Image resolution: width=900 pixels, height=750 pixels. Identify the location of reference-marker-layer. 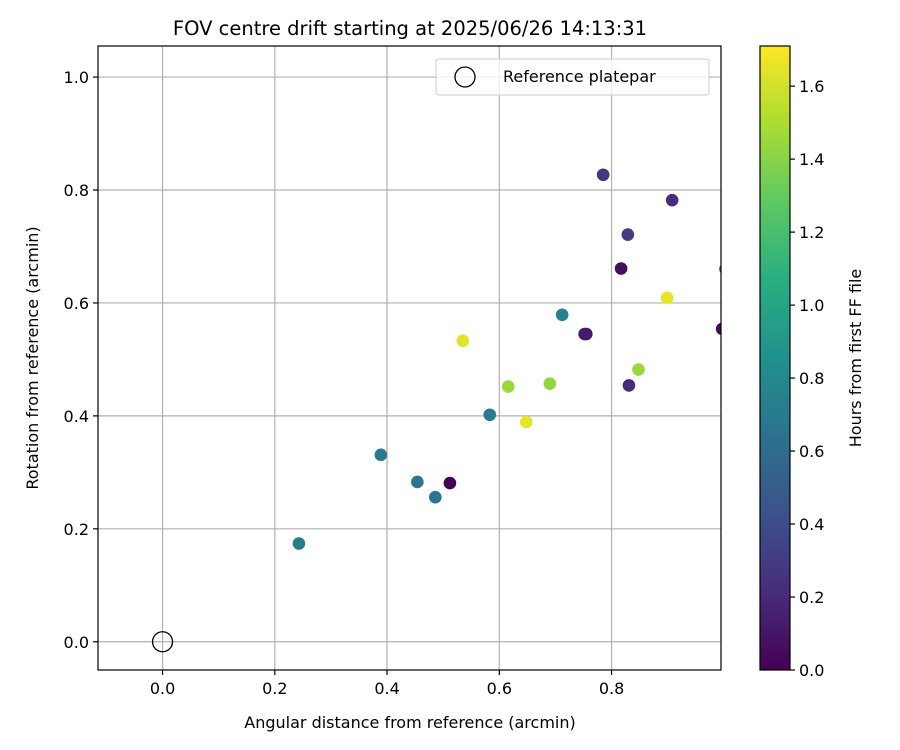
(162, 642).